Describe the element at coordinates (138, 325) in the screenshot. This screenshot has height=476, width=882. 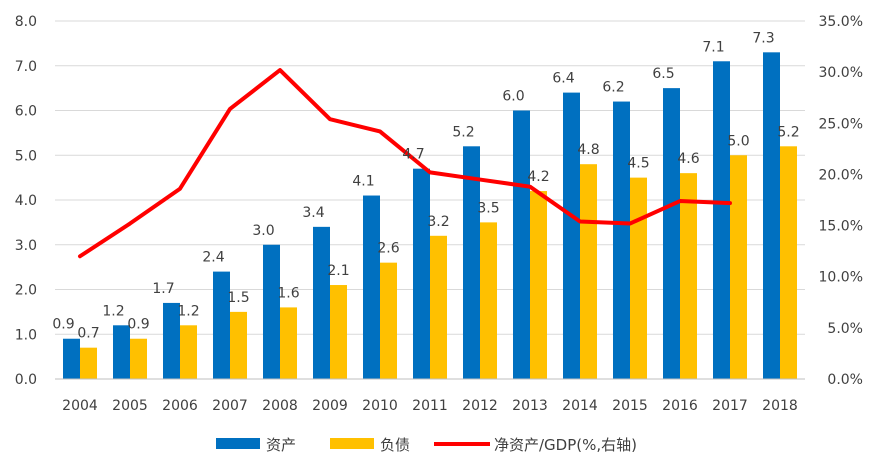
I see `data-label-liability: 0.9` at that location.